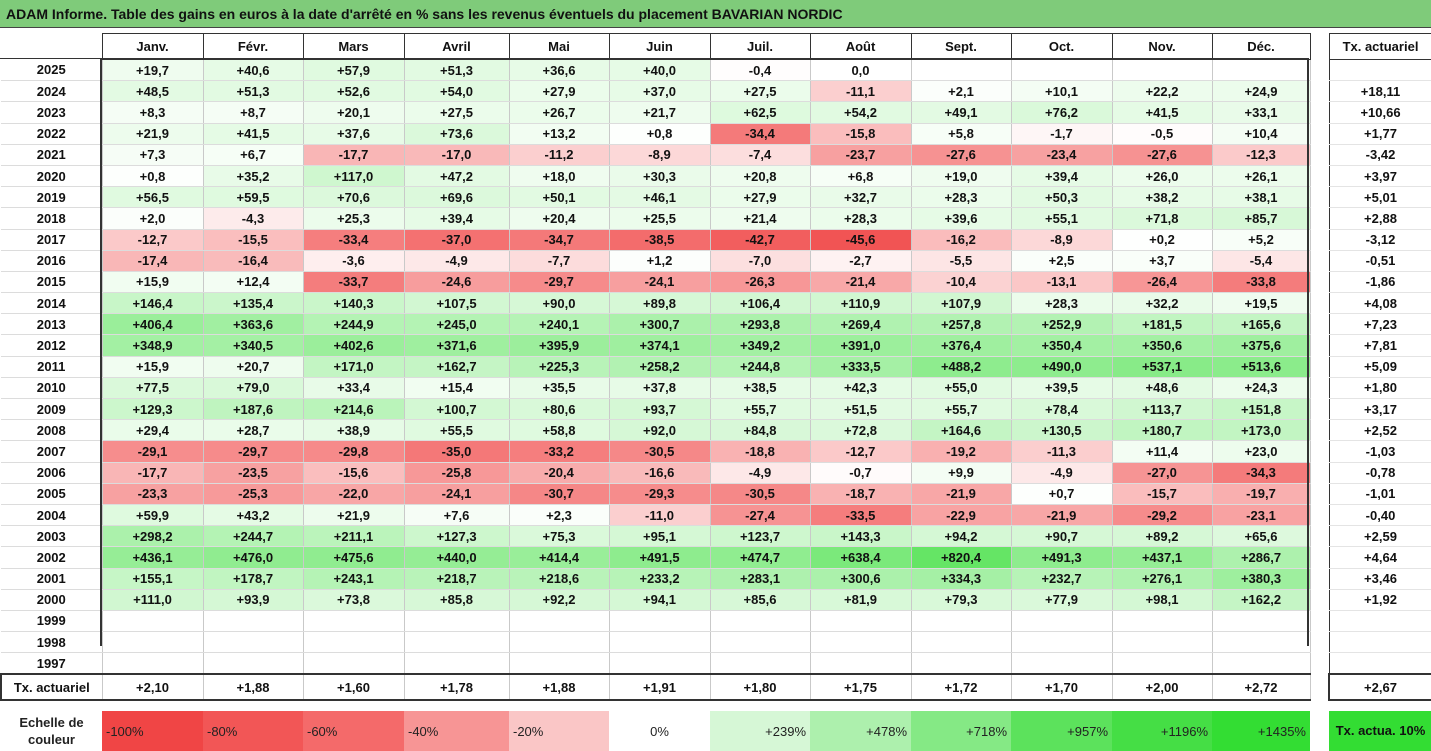  I want to click on gain-cell: +93,7, so click(659, 409).